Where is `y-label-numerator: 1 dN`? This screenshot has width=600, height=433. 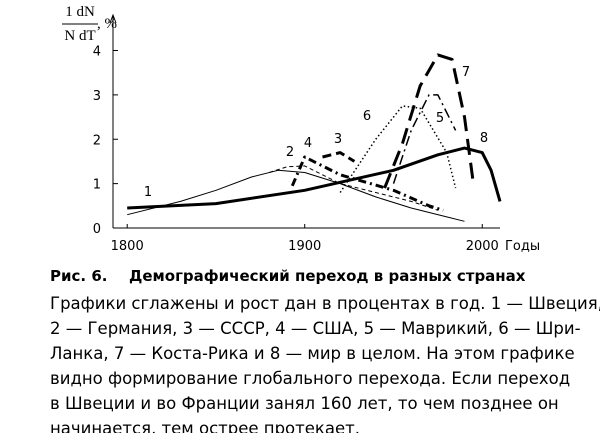
y-label-numerator: 1 dN is located at coordinates (80, 12).